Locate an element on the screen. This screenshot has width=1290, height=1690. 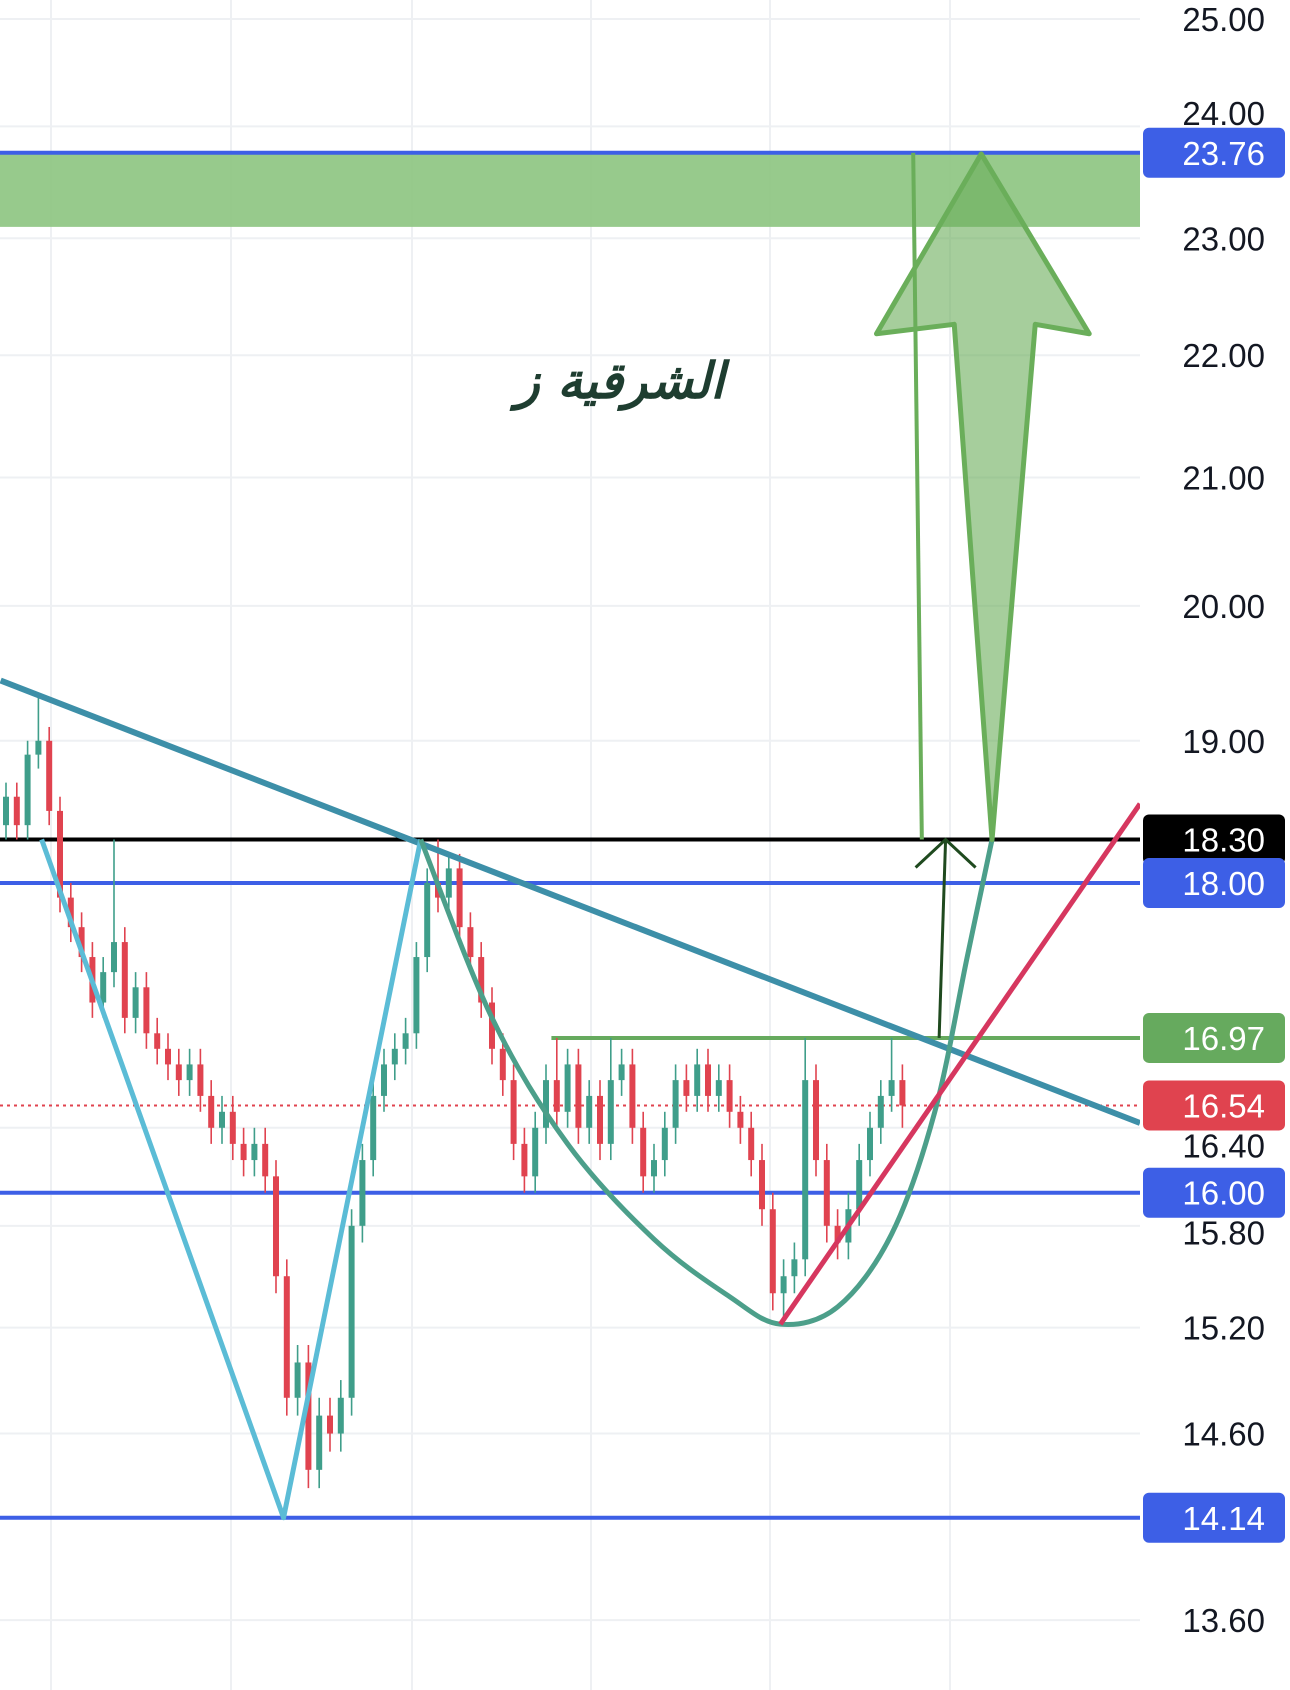
price-badge-label: 18.30 is located at coordinates (1223, 839).